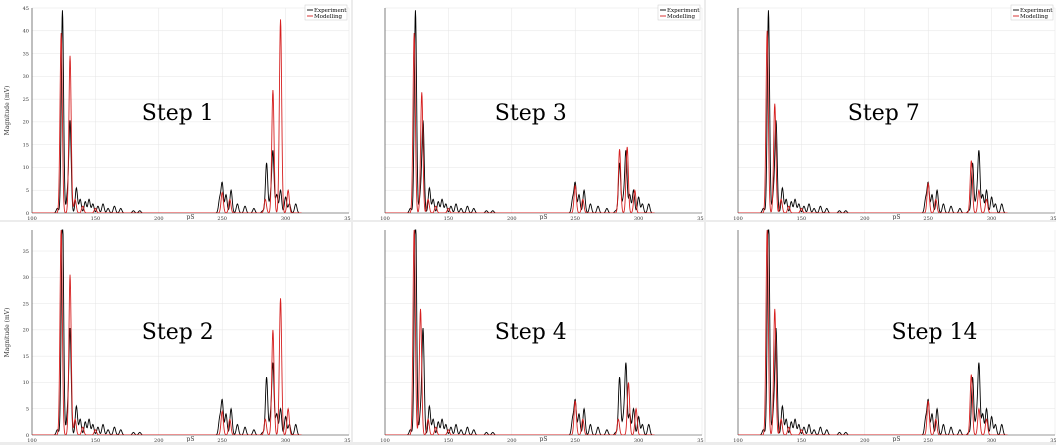  Describe the element at coordinates (26, 32) in the screenshot. I see `y-tick-label: 40` at that location.